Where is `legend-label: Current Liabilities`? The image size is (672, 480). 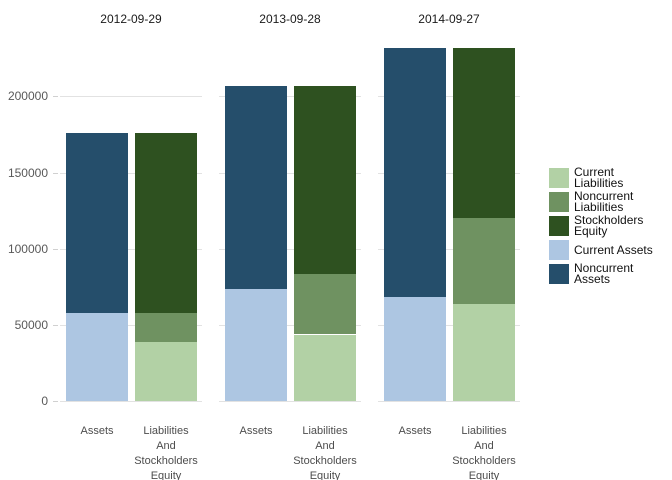 legend-label: Current Liabilities is located at coordinates (599, 177).